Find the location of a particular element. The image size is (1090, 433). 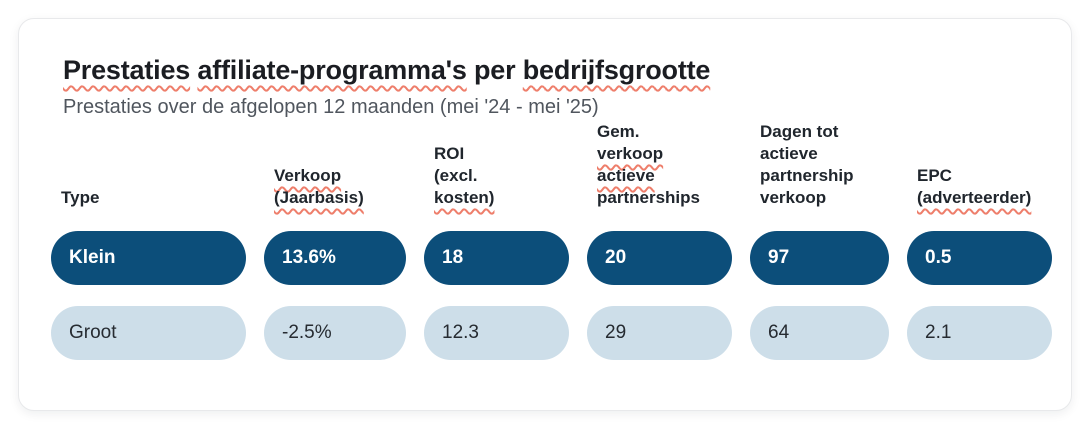

header-line: Gem. is located at coordinates (618, 131).